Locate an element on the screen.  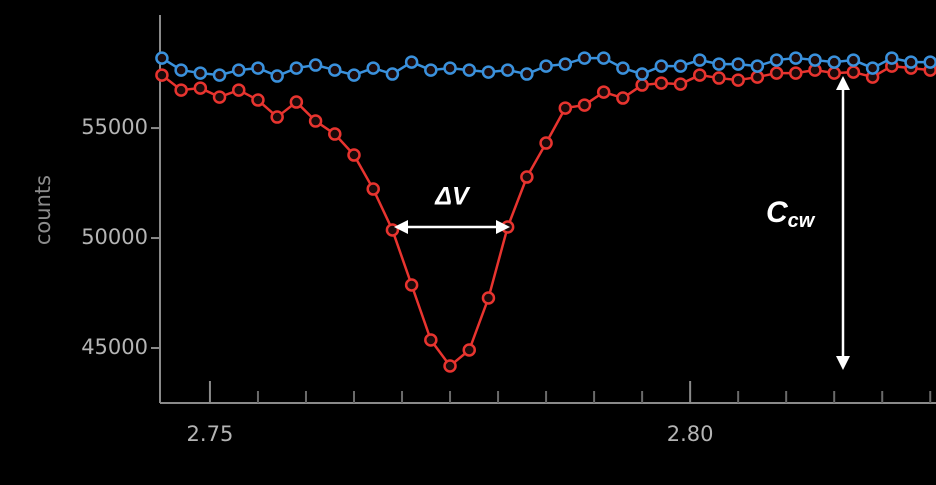
annotation: Ccw is located at coordinates (791, 214).